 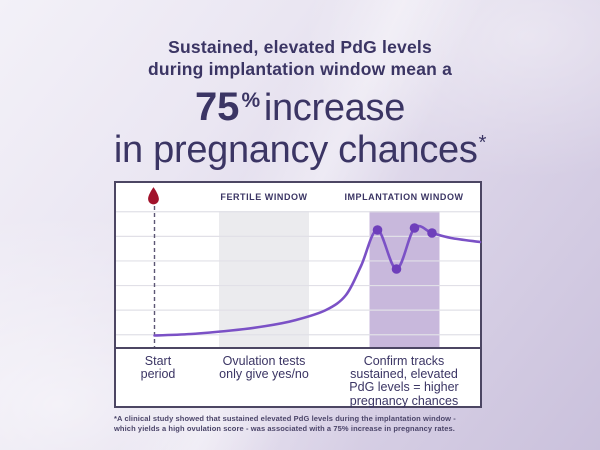 I want to click on annotation-start-period: Start period, so click(x=158, y=368).